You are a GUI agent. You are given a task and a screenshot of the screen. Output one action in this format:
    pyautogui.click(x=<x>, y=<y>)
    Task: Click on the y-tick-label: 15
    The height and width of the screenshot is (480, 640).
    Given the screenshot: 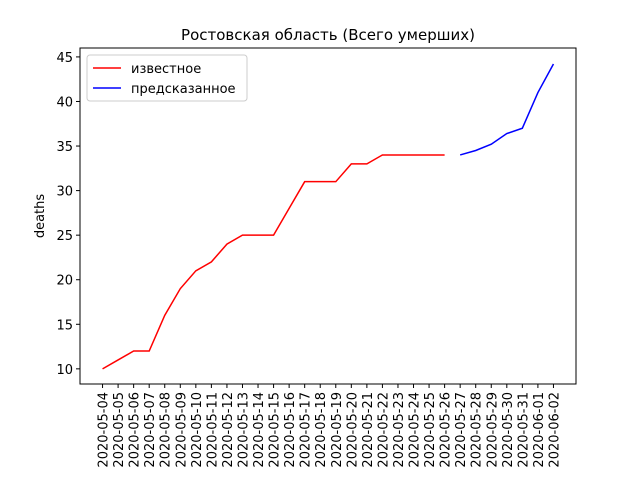 What is the action you would take?
    pyautogui.click(x=64, y=325)
    